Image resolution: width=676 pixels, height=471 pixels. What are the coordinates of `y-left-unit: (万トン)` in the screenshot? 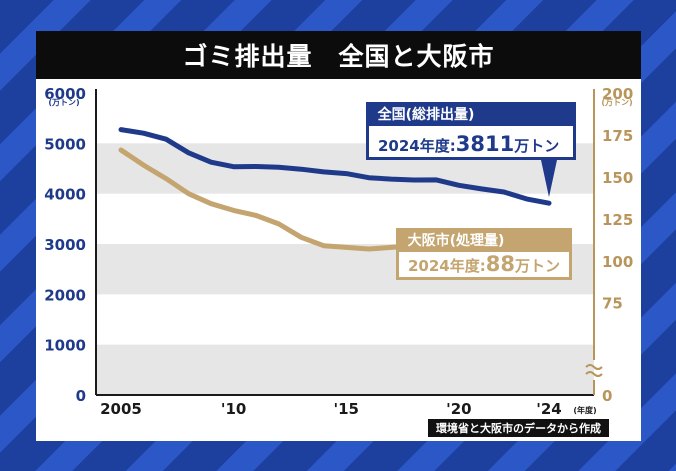 It's located at (63, 102).